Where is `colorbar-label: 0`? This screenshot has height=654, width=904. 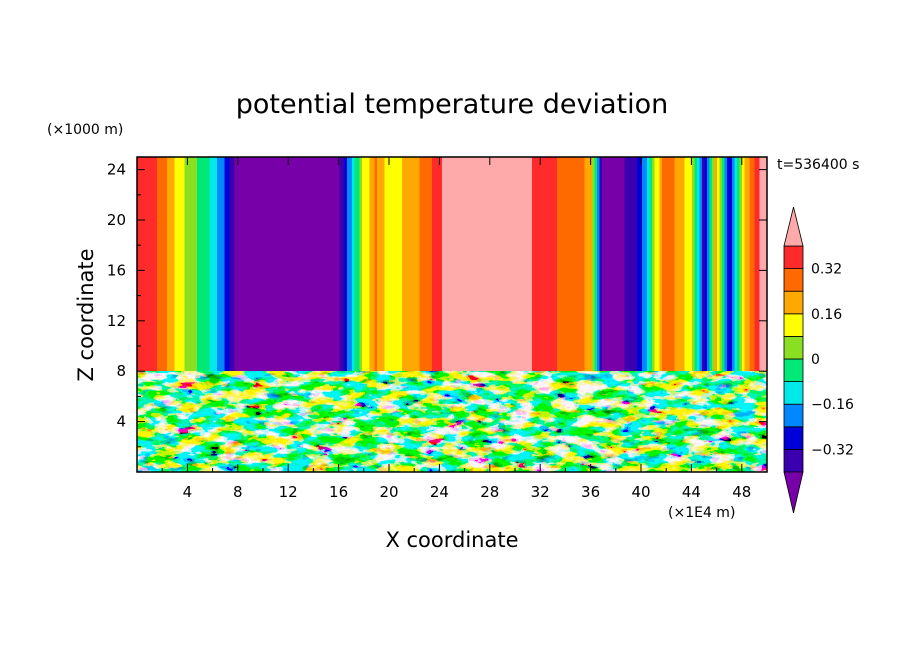
colorbar-label: 0 is located at coordinates (815, 360).